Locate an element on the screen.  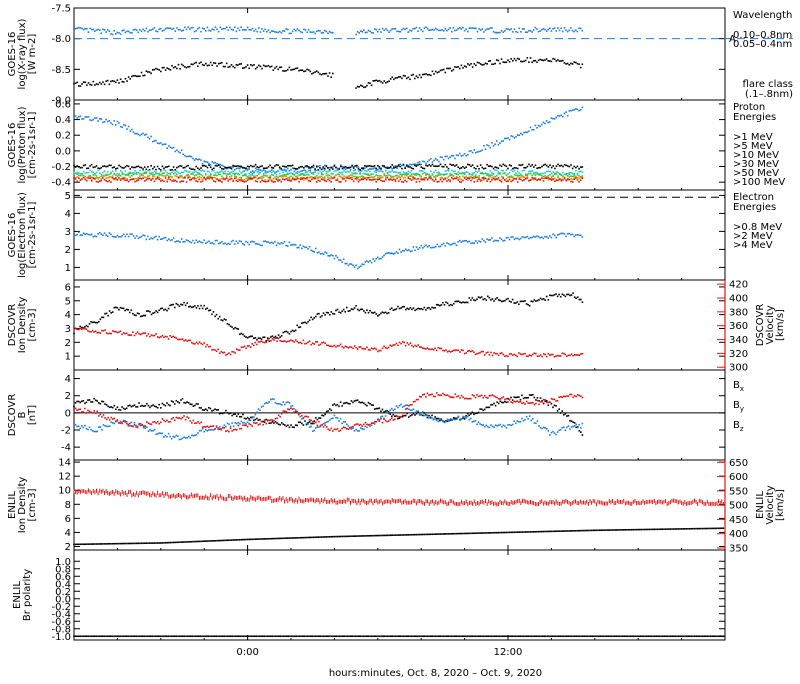
y-axis-label-line: [nT] is located at coordinates (32, 415).